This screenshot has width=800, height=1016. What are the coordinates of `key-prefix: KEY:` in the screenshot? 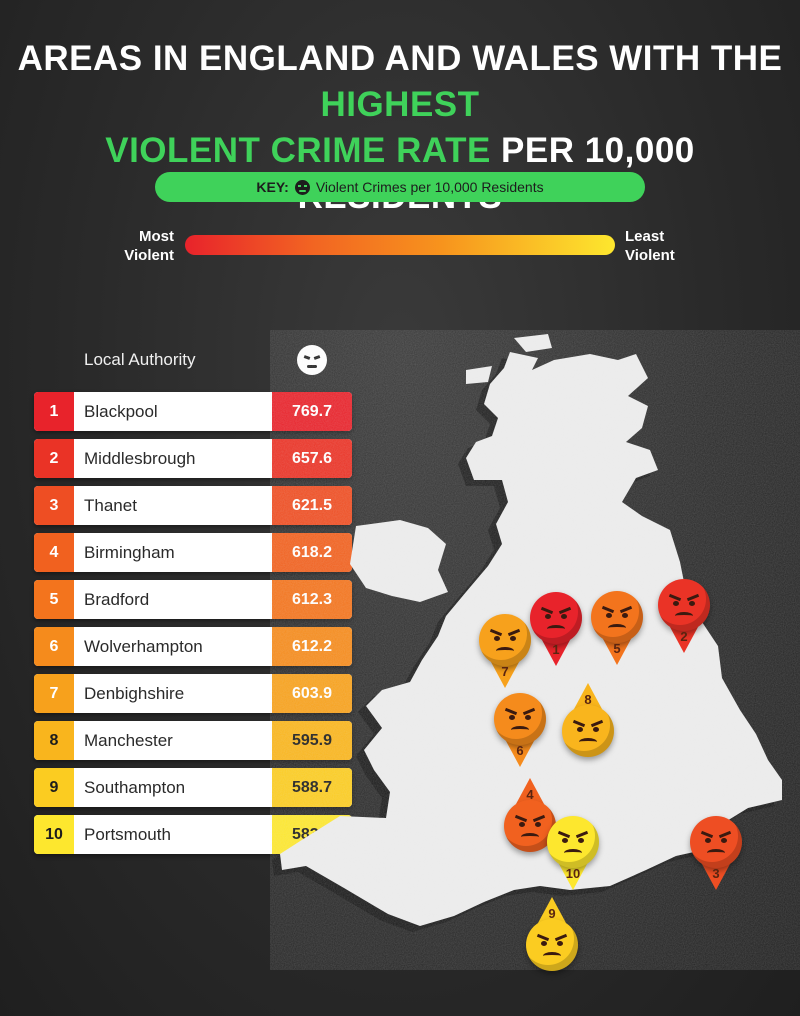 It's located at (272, 187).